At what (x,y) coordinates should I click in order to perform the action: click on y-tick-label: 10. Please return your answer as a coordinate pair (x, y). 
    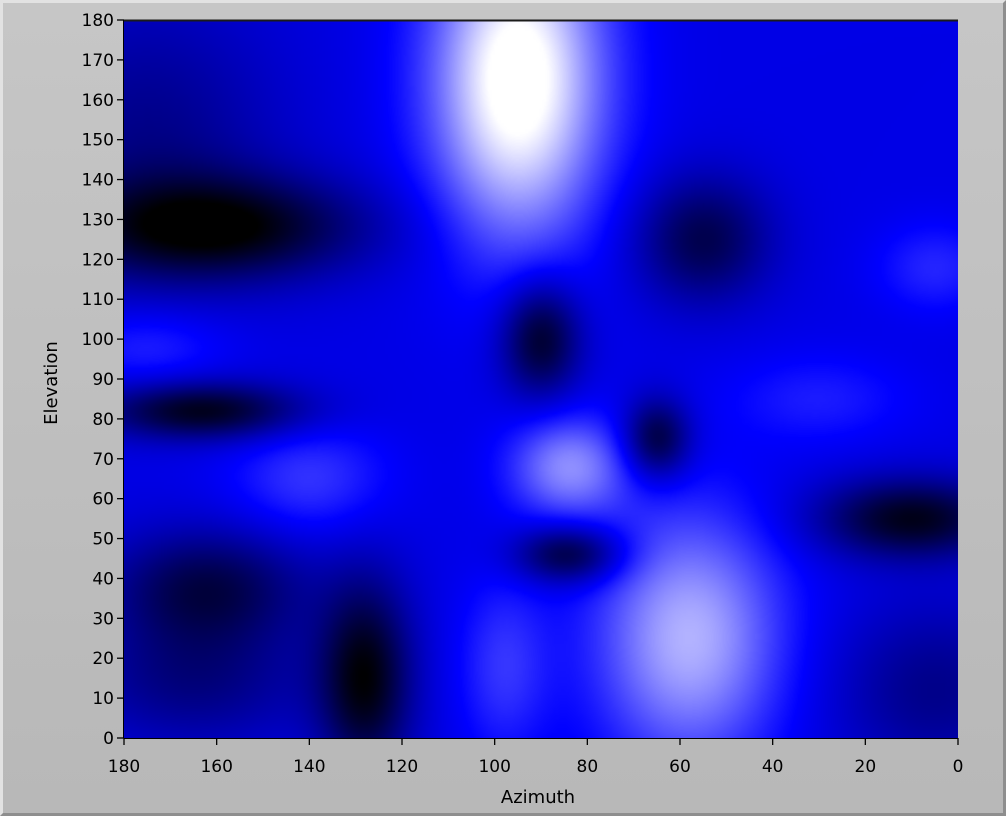
    Looking at the image, I should click on (103, 699).